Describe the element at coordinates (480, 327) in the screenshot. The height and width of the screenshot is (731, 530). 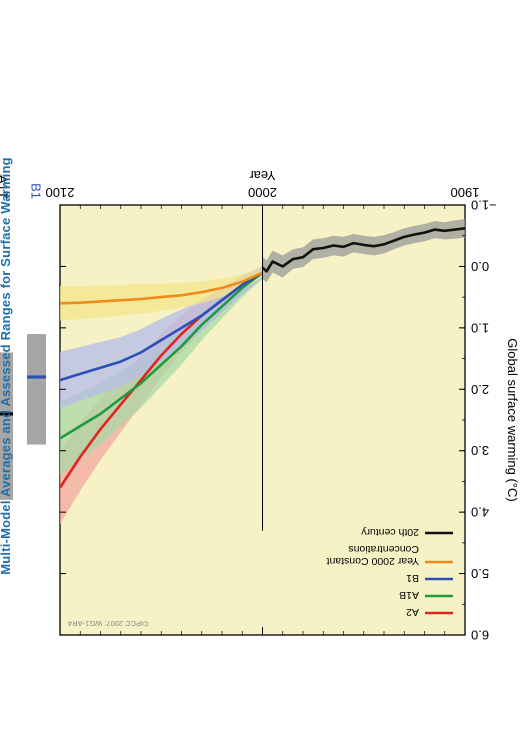
I see `y-tick-label: 1.0` at that location.